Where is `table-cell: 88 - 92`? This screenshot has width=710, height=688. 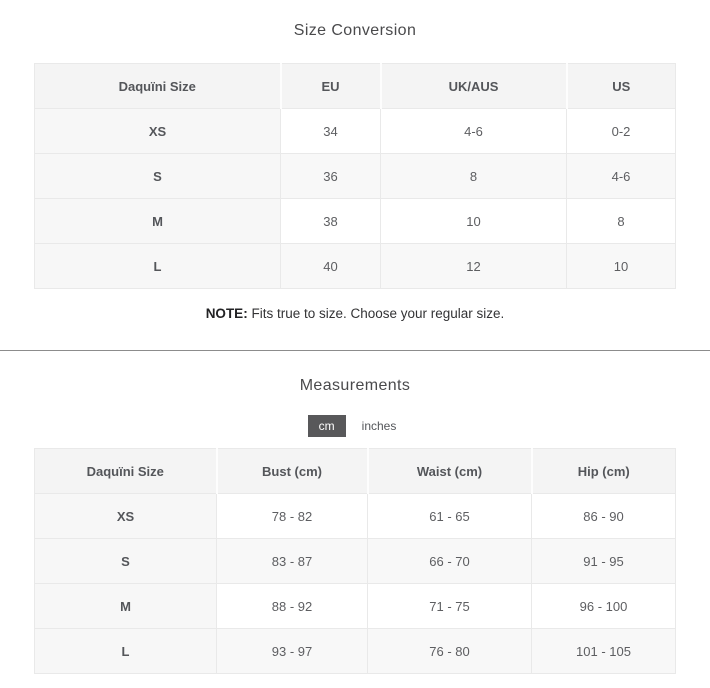 table-cell: 88 - 92 is located at coordinates (292, 606).